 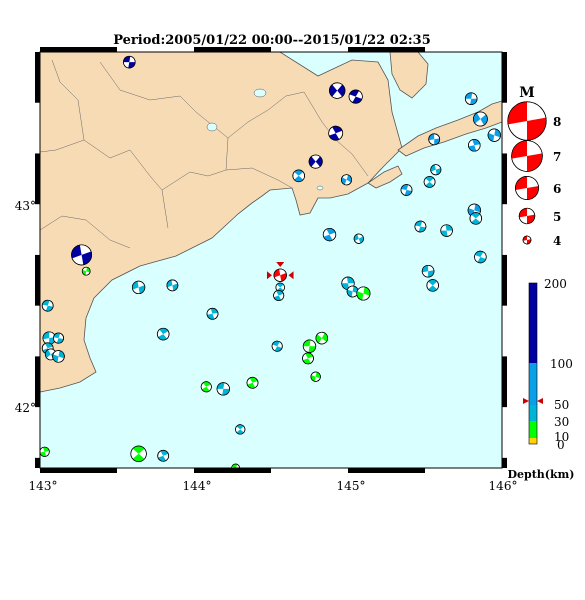 What do you see at coordinates (561, 422) in the screenshot?
I see `depth-tick-30: 30` at bounding box center [561, 422].